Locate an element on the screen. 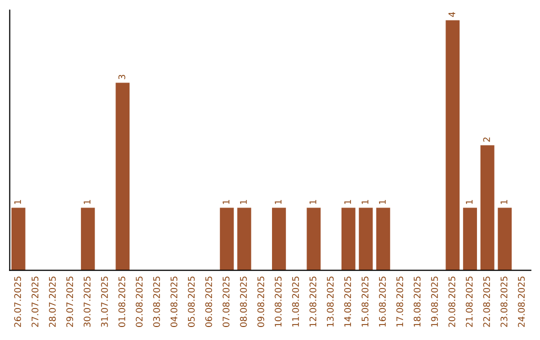  x-tick-label: 08.08.2025 is located at coordinates (243, 301).